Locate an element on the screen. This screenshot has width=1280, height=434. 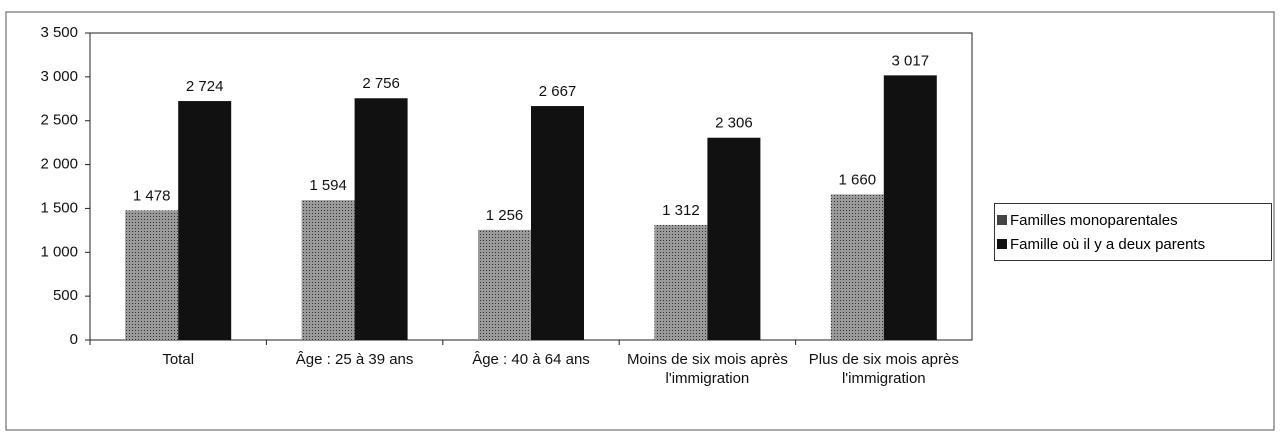
y-tick-label: 500 is located at coordinates (65, 295).